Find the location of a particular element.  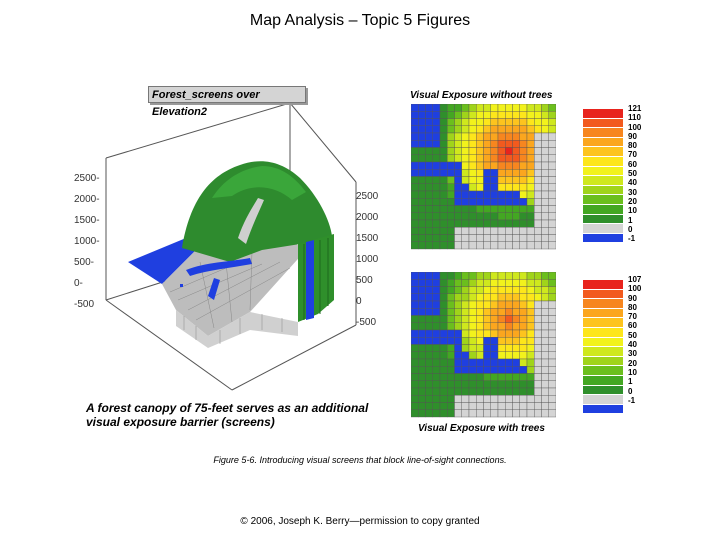

legend-label: 60 is located at coordinates (632, 164).